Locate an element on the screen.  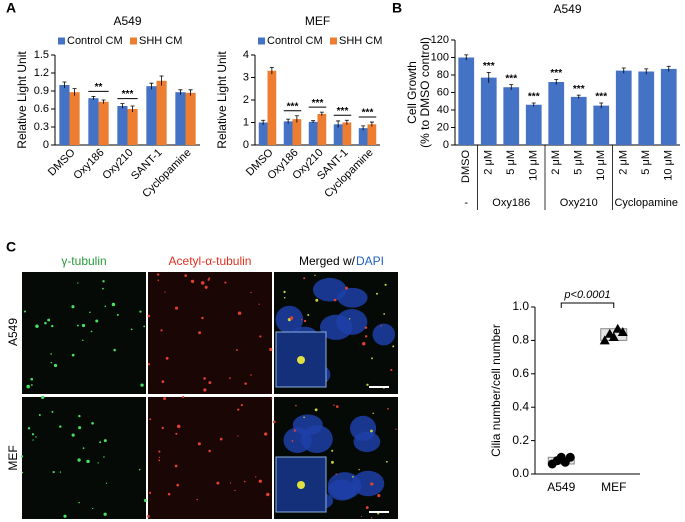
legend-label: SHH CM is located at coordinates (360, 41).